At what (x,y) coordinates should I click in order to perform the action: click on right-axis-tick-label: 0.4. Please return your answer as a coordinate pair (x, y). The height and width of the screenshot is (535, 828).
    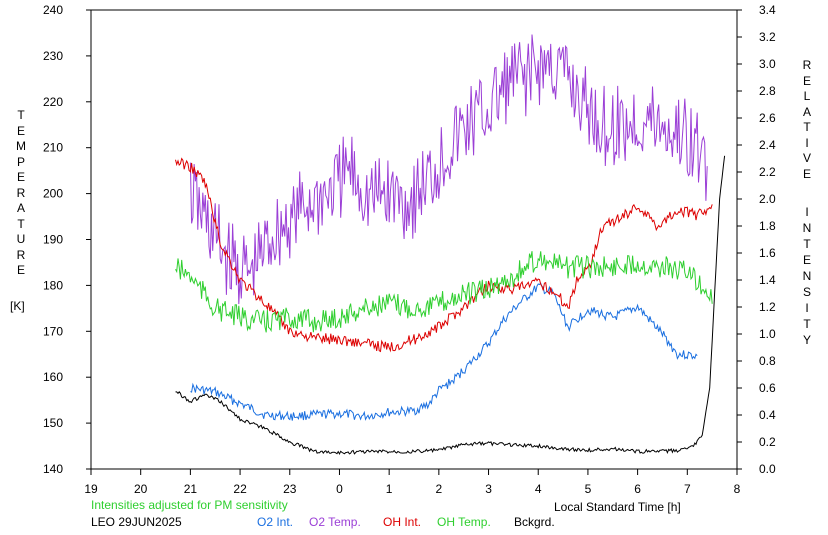
    Looking at the image, I should click on (767, 415).